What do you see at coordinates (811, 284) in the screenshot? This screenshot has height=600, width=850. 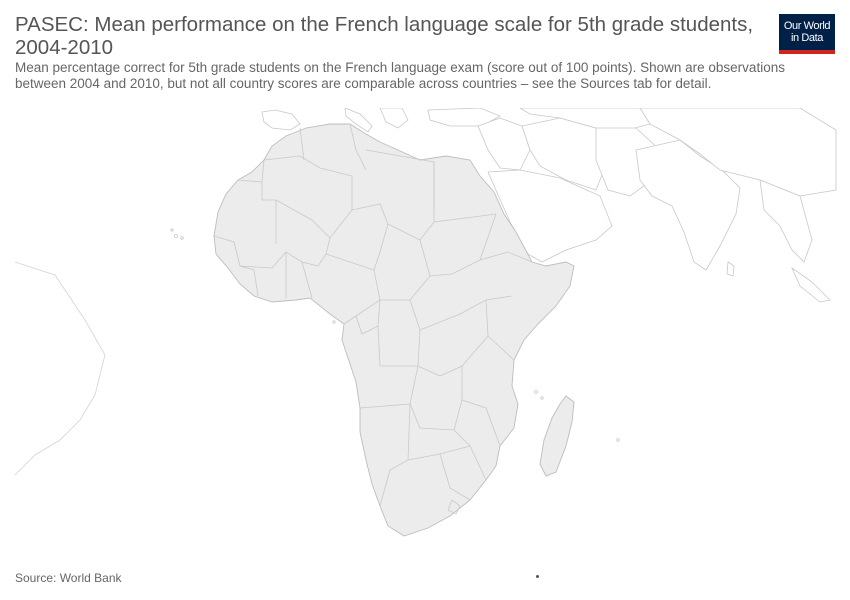 I see `sumatra` at bounding box center [811, 284].